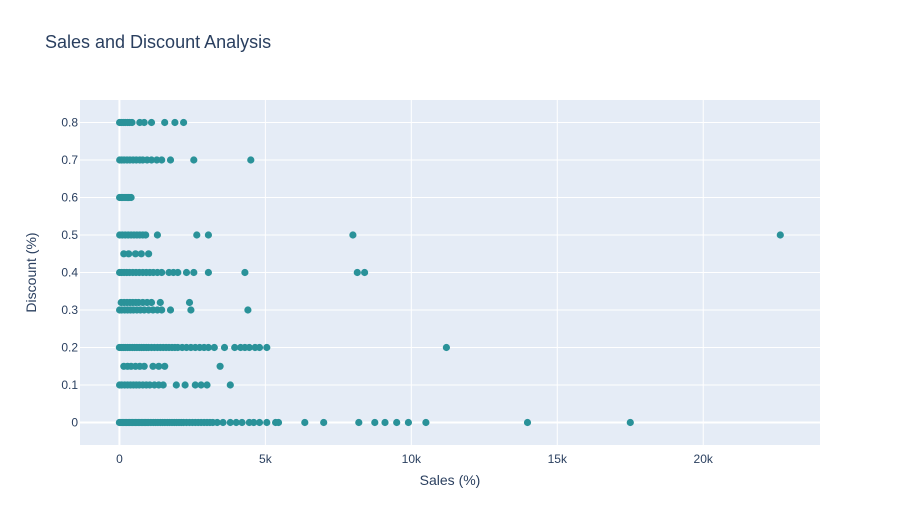 The height and width of the screenshot is (525, 900). What do you see at coordinates (69, 235) in the screenshot?
I see `y-tick-label: 0.5` at bounding box center [69, 235].